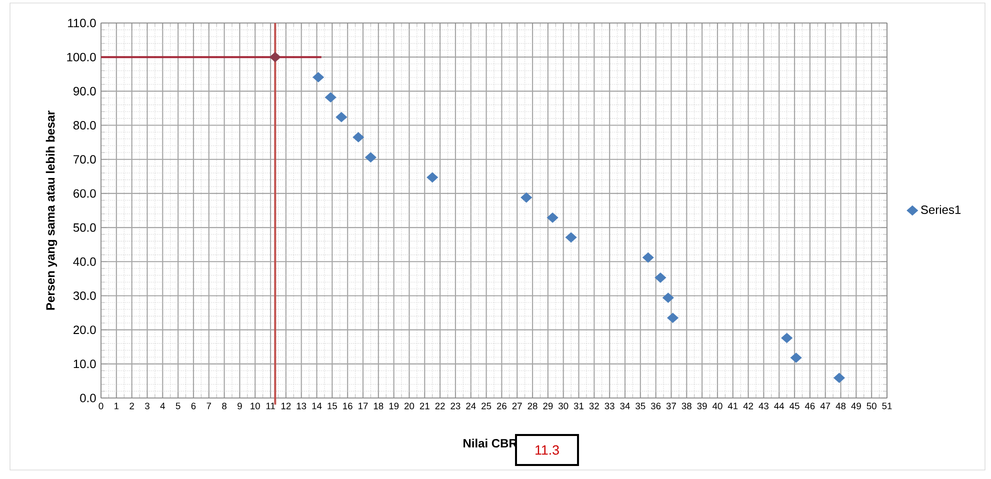  Describe the element at coordinates (440, 406) in the screenshot. I see `x-tick-label: 22` at that location.